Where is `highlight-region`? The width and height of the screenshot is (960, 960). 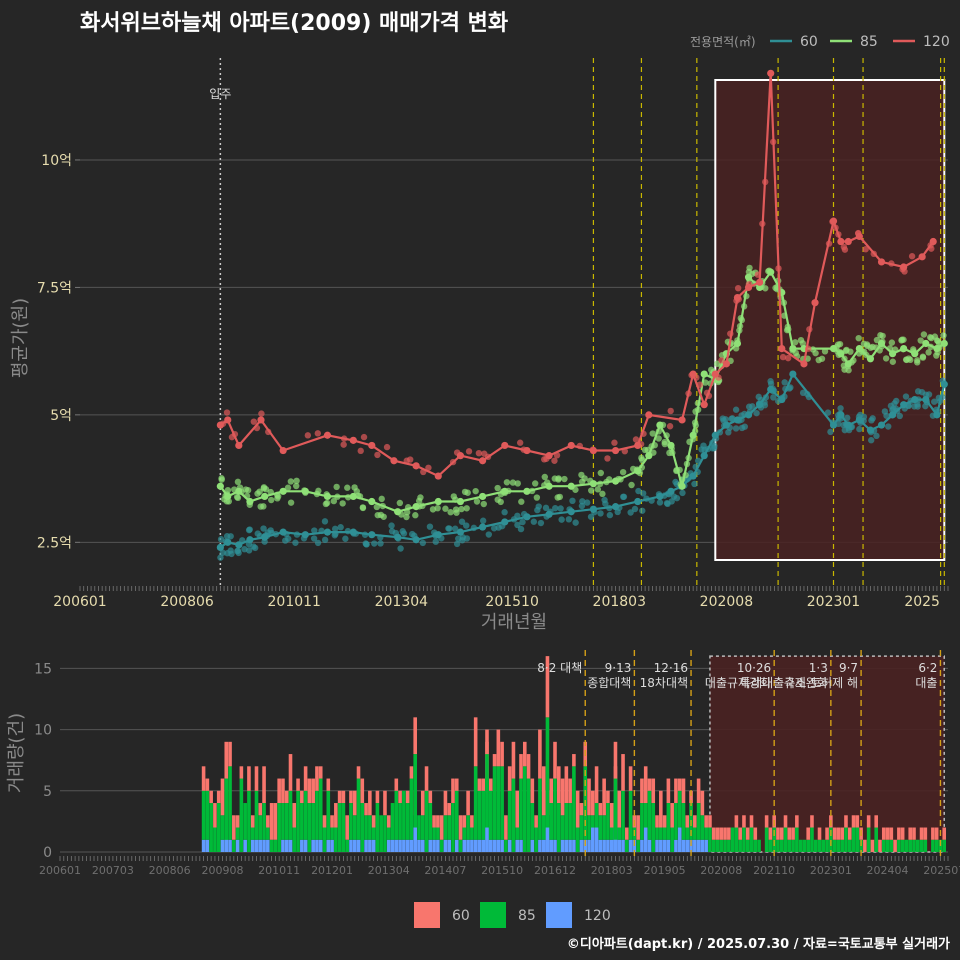 highlight-region is located at coordinates (830, 320).